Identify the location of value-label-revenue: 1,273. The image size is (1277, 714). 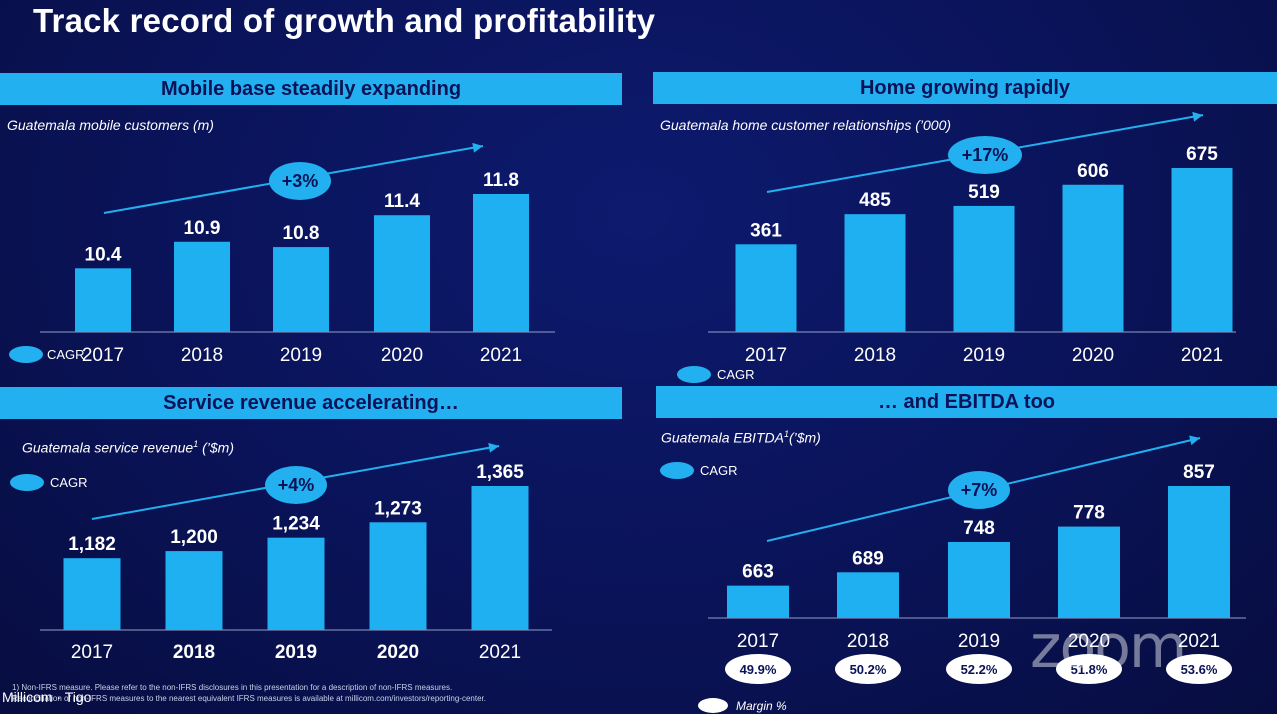
(398, 508).